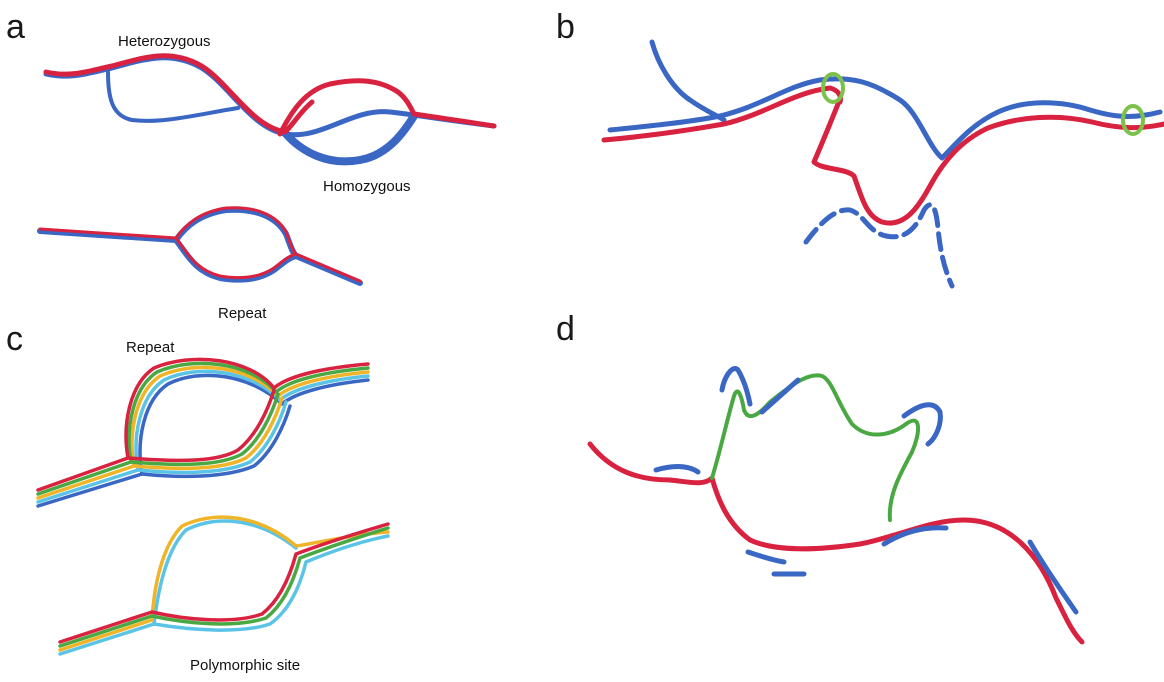 The image size is (1164, 682). I want to click on repeat-lower-red, so click(236, 258).